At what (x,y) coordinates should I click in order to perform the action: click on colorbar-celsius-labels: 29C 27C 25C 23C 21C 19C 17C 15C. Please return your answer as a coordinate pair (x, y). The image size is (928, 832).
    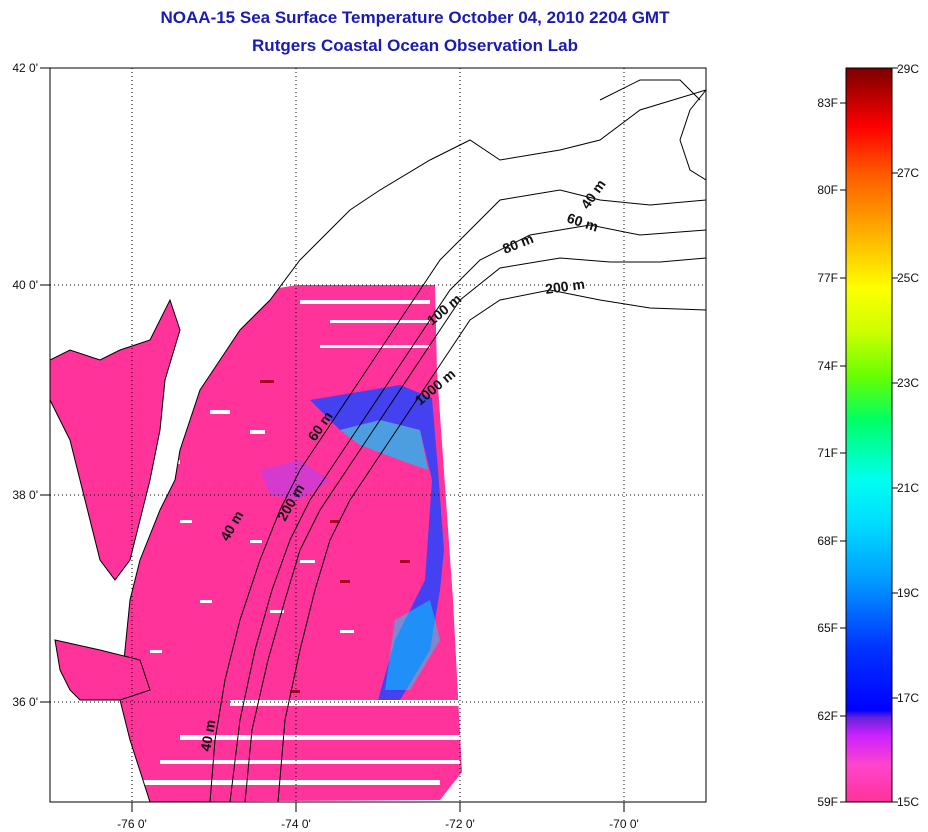
    Looking at the image, I should click on (908, 435).